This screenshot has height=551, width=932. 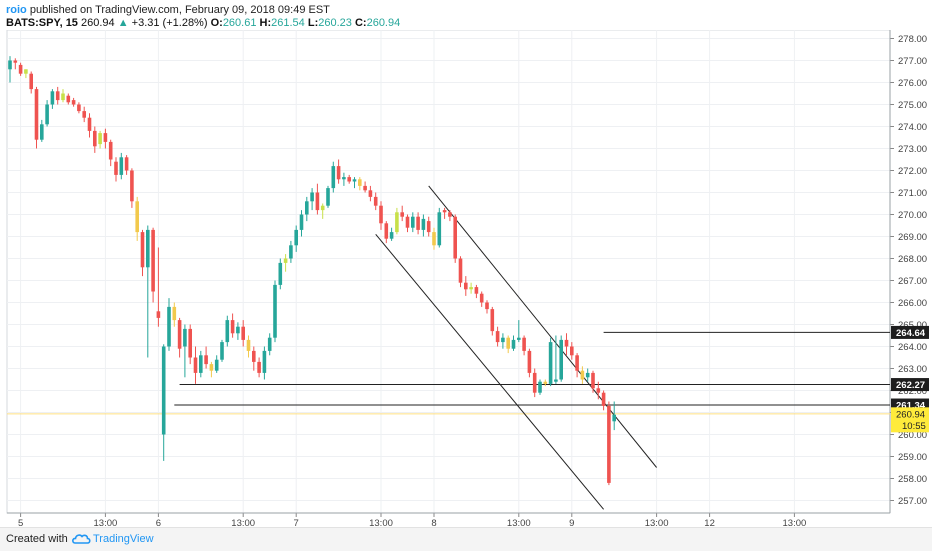 What do you see at coordinates (912, 171) in the screenshot?
I see `y-tick-label: 272.00` at bounding box center [912, 171].